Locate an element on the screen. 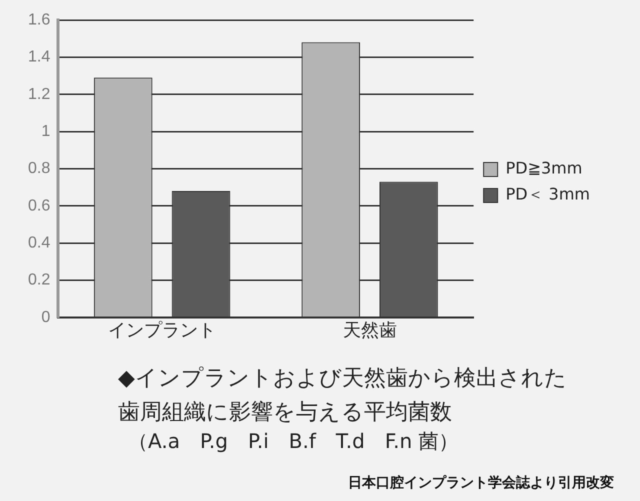 The height and width of the screenshot is (501, 640). x-tick-label: インプラント is located at coordinates (162, 330).